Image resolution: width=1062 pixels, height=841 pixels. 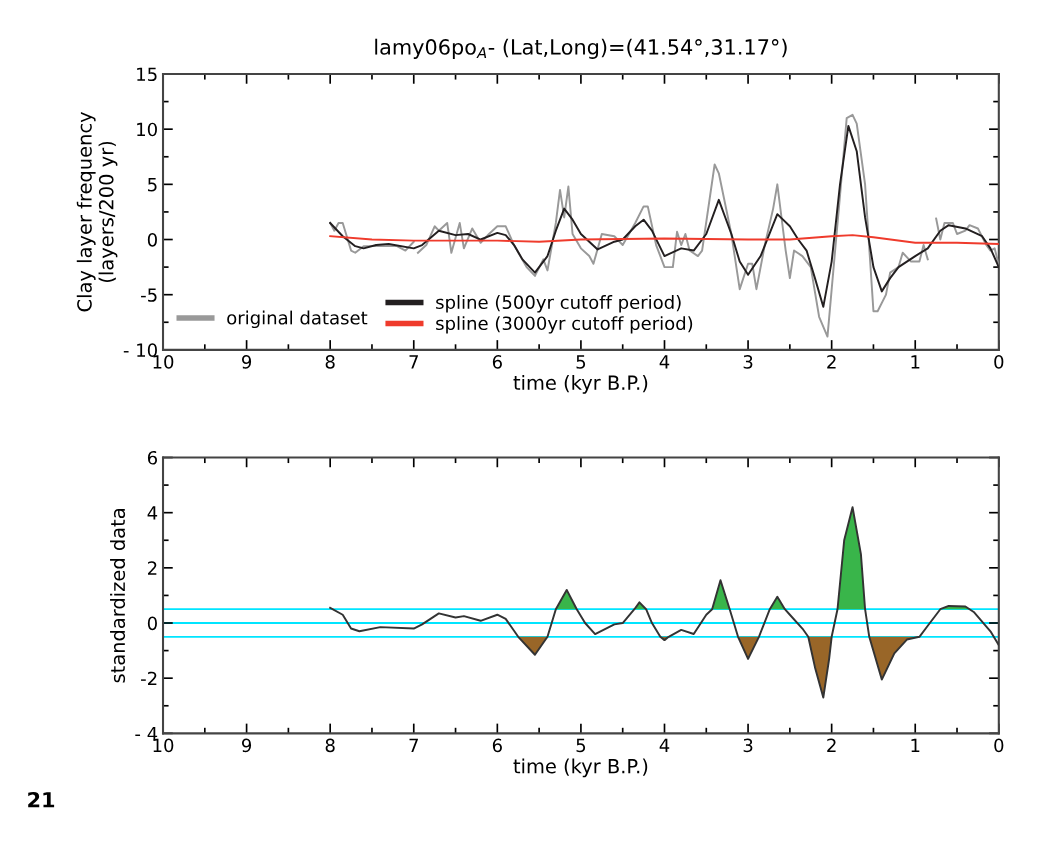 I want to click on legend-label: original dataset, so click(x=297, y=319).